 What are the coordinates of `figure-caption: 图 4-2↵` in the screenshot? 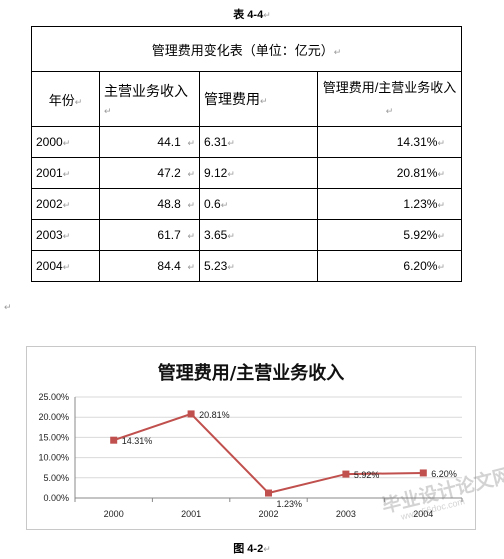 It's located at (252, 549).